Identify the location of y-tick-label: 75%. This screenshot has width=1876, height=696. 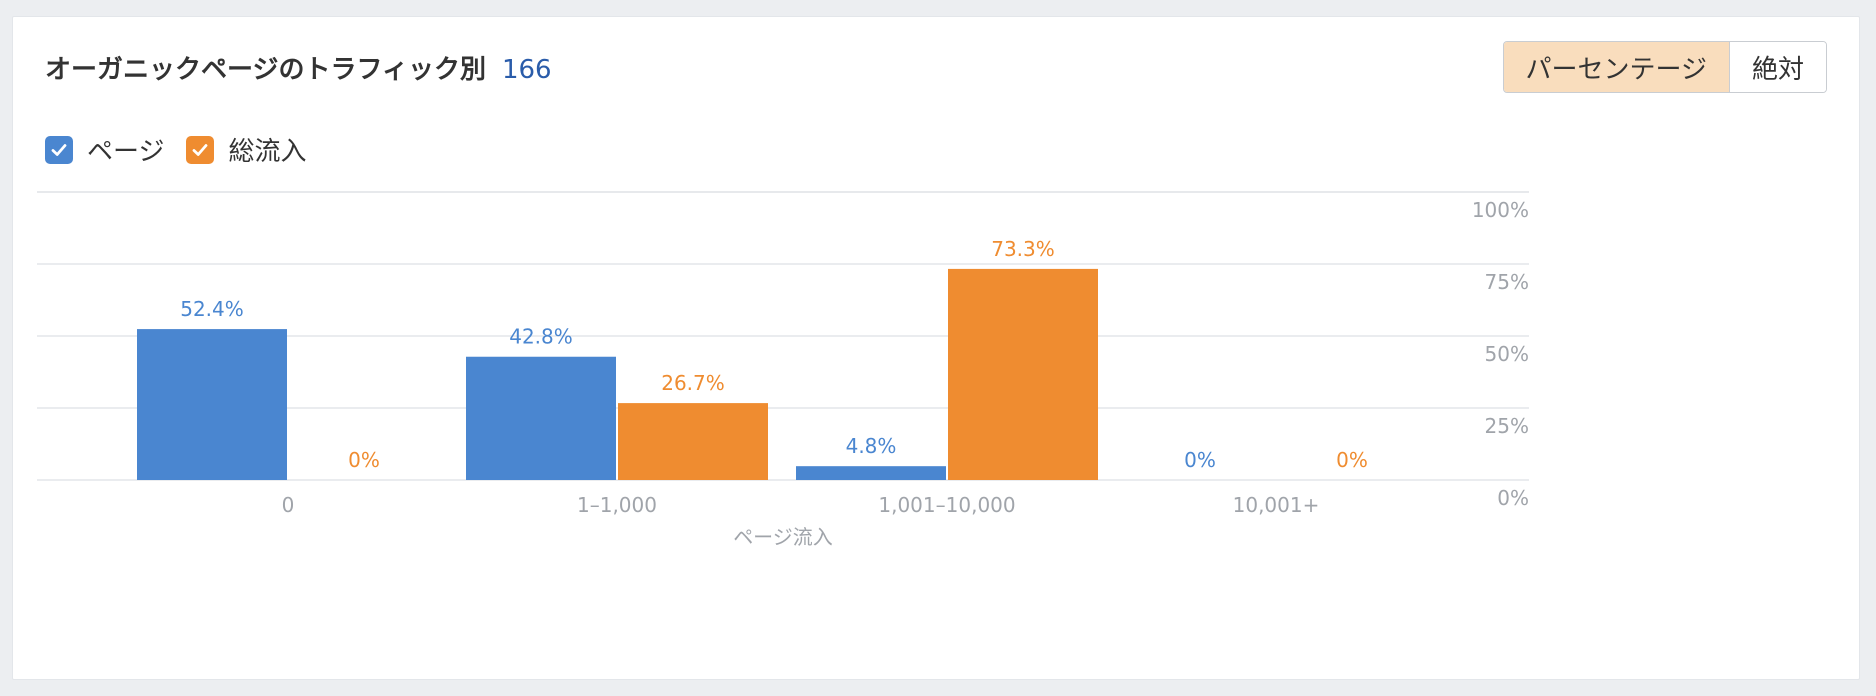
(1507, 282).